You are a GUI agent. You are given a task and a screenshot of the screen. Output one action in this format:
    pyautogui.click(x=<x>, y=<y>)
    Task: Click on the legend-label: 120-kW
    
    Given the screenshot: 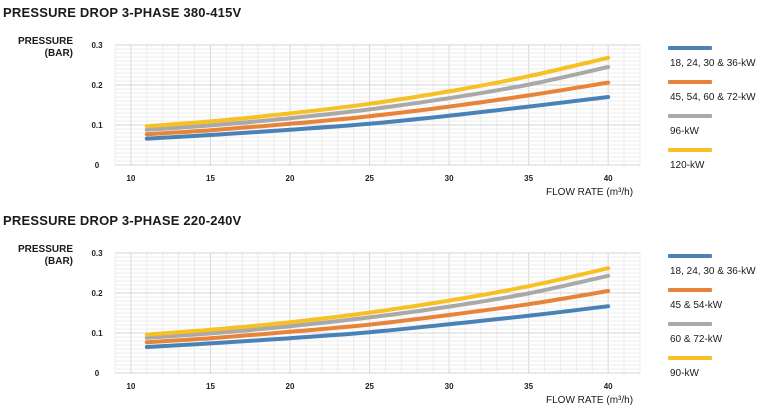 What is the action you would take?
    pyautogui.click(x=687, y=165)
    